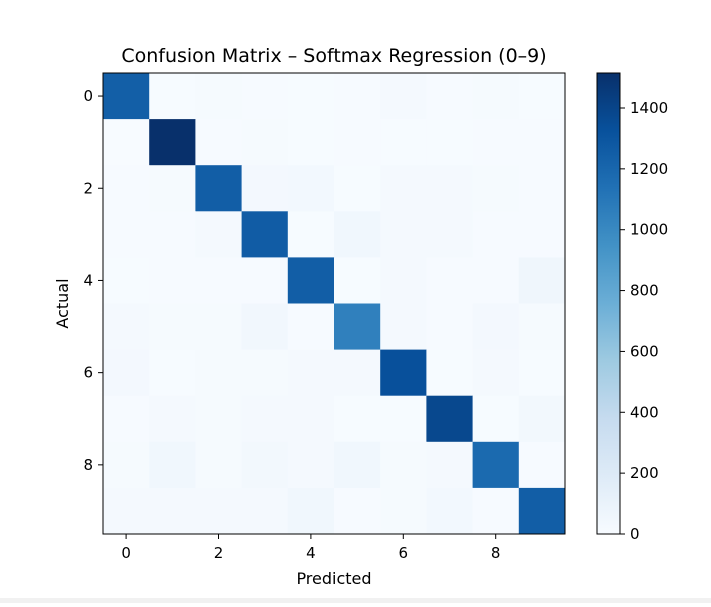 Image resolution: width=711 pixels, height=607 pixels. What do you see at coordinates (88, 373) in the screenshot?
I see `y-tick-label: 6` at bounding box center [88, 373].